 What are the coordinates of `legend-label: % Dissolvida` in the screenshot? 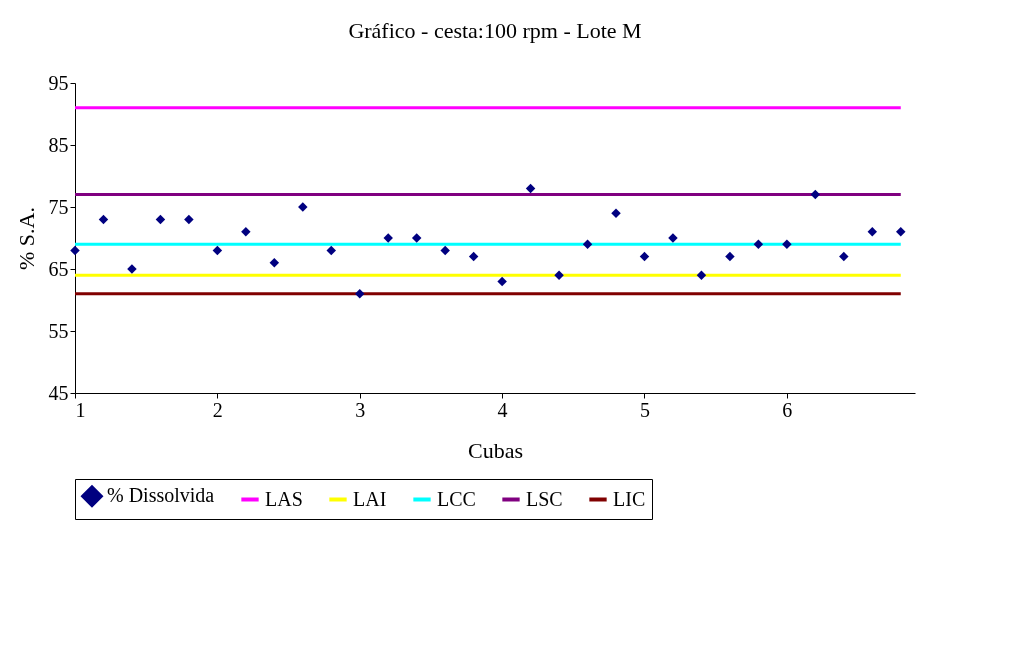 It's located at (161, 495).